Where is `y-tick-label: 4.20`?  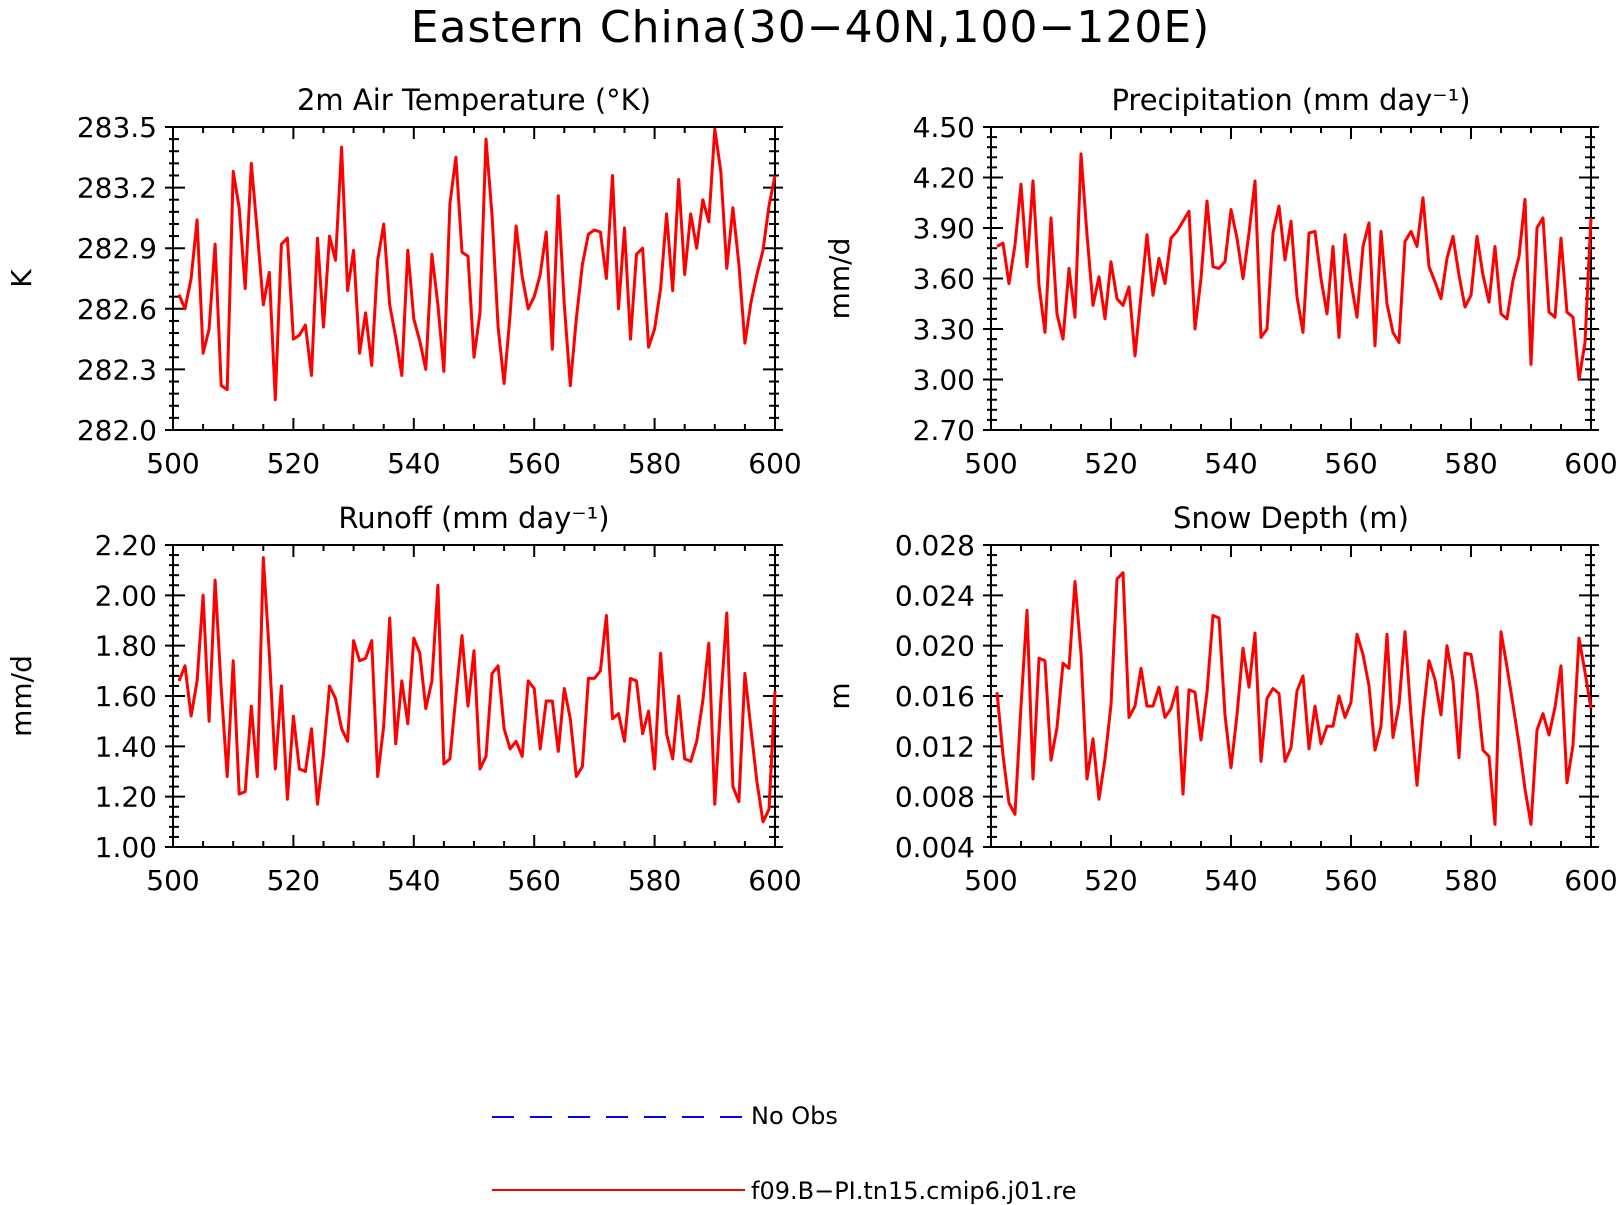 y-tick-label: 4.20 is located at coordinates (944, 178).